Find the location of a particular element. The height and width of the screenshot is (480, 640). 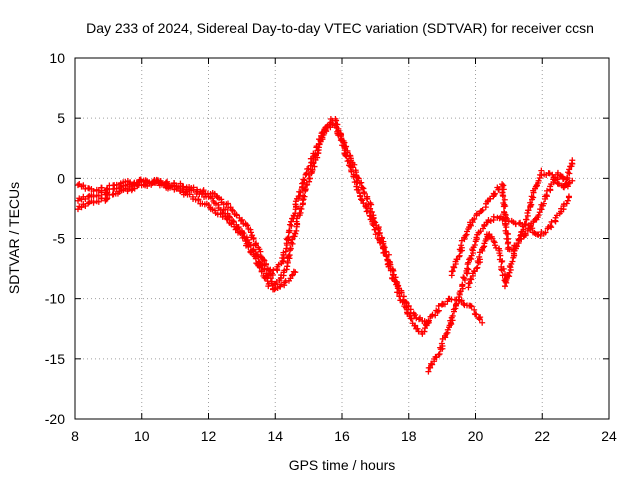

y-tick-label: -10 is located at coordinates (55, 299).